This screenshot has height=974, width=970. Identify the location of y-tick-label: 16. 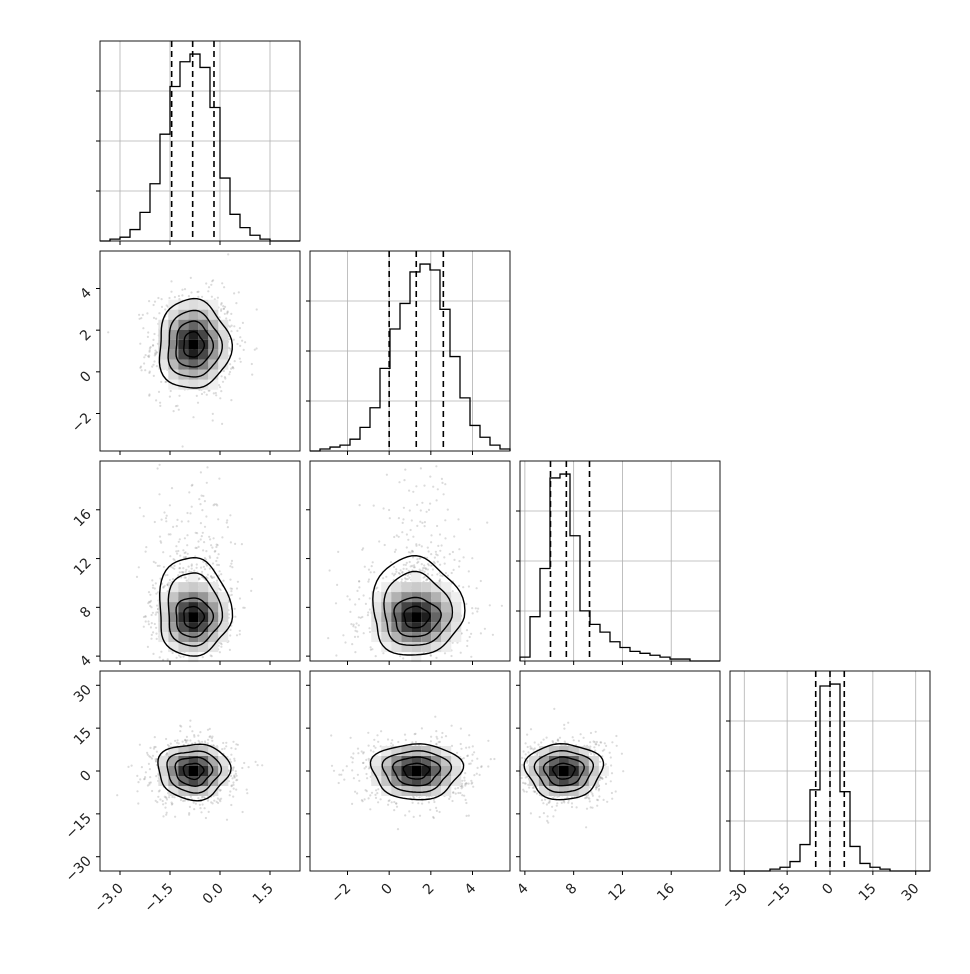
(83, 518).